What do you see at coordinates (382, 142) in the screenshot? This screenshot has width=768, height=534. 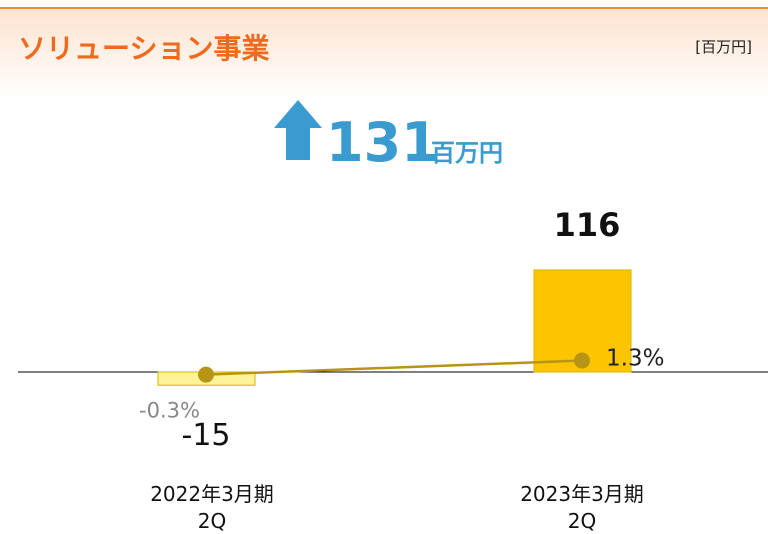 I see `highlight-value: 131` at bounding box center [382, 142].